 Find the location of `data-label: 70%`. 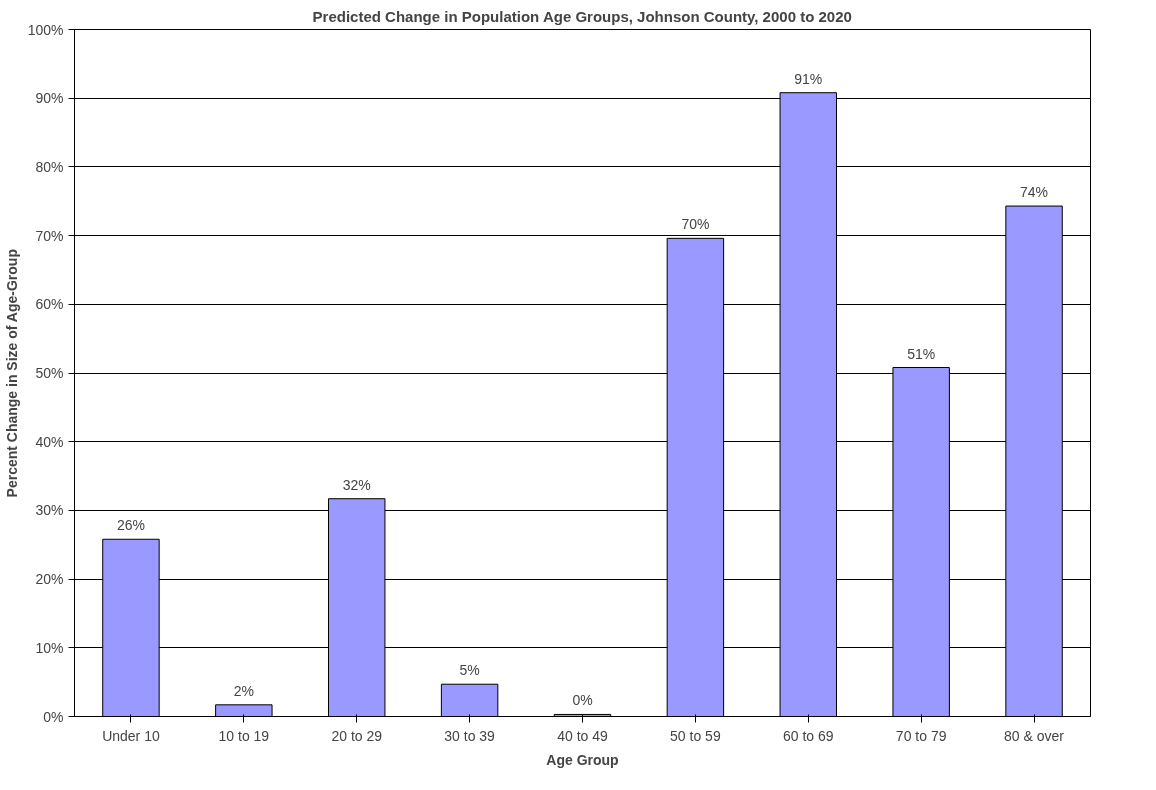

data-label: 70% is located at coordinates (695, 224).